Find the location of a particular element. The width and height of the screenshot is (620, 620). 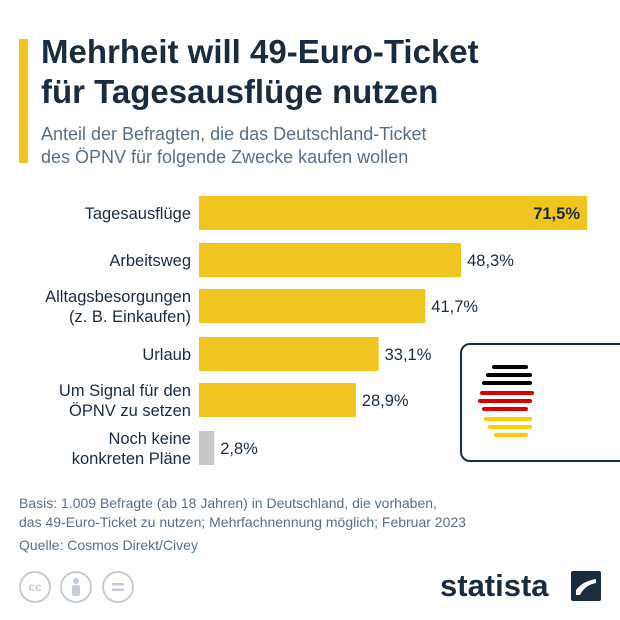

value-label-4: 28,9% is located at coordinates (385, 401).